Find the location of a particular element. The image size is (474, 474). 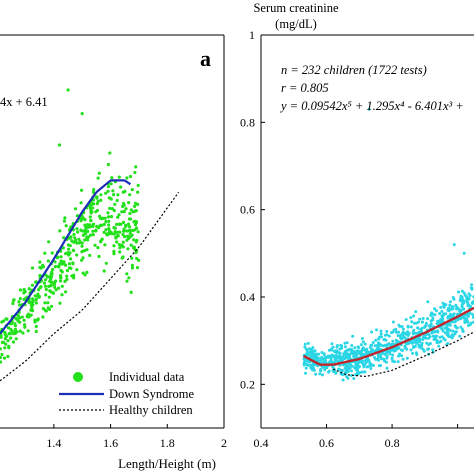

scatter-point-outlier is located at coordinates (454, 245).